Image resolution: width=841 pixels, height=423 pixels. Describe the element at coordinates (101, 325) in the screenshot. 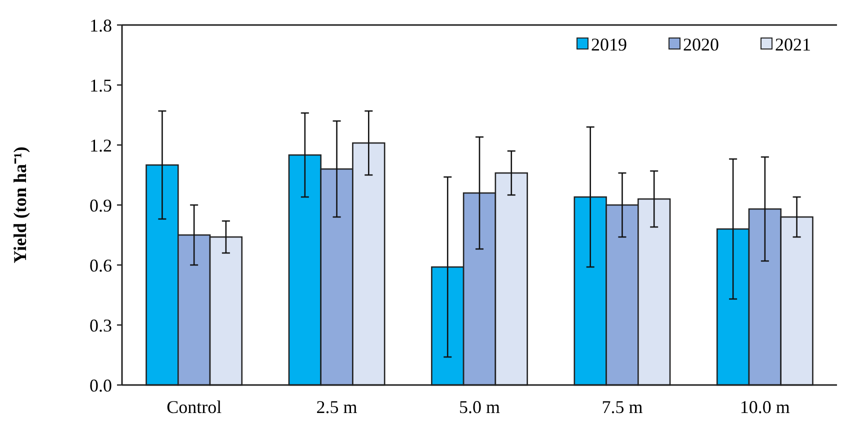

I see `y-tick-label: 0.3` at that location.